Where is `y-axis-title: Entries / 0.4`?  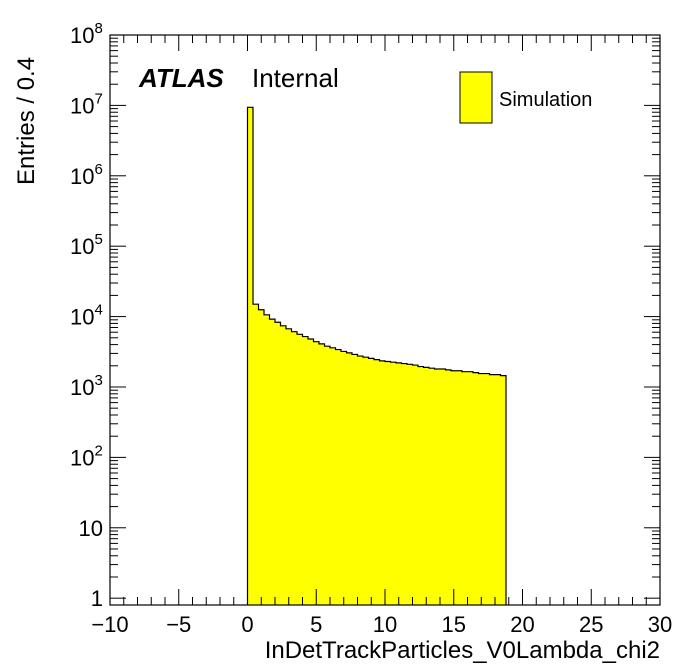 y-axis-title: Entries / 0.4 is located at coordinates (26, 121).